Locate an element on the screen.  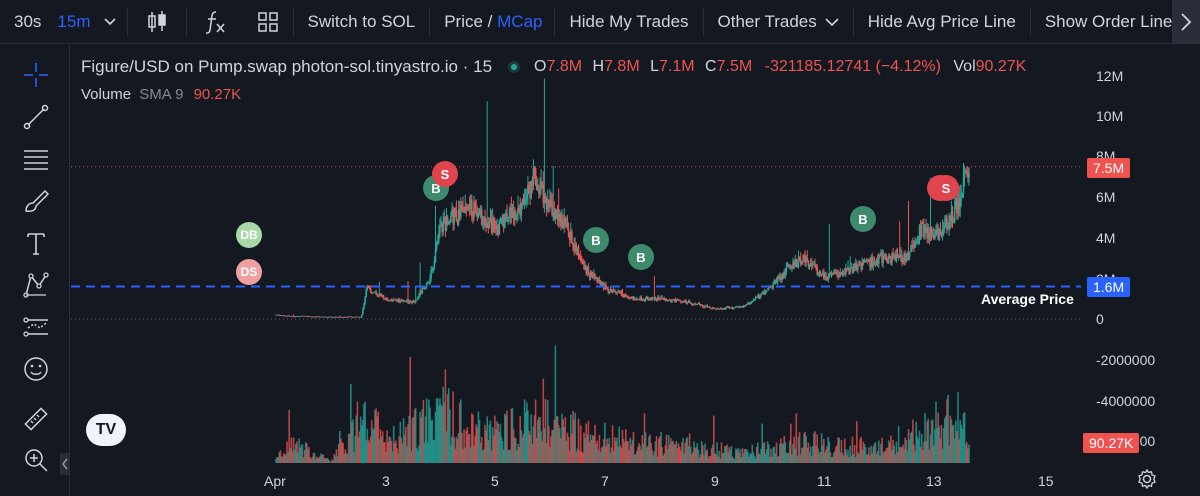
mcap-option: MCap is located at coordinates (520, 21).